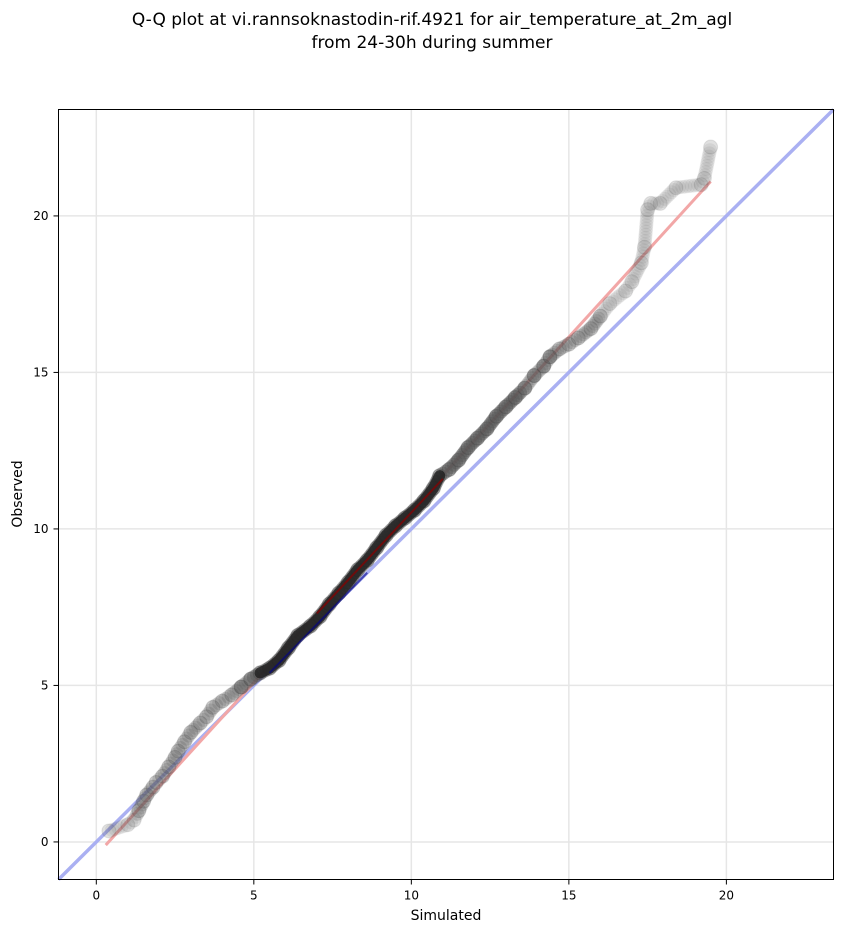 The width and height of the screenshot is (843, 934). I want to click on x-axis-ticks: 0 5 10 15 20, so click(413, 891).